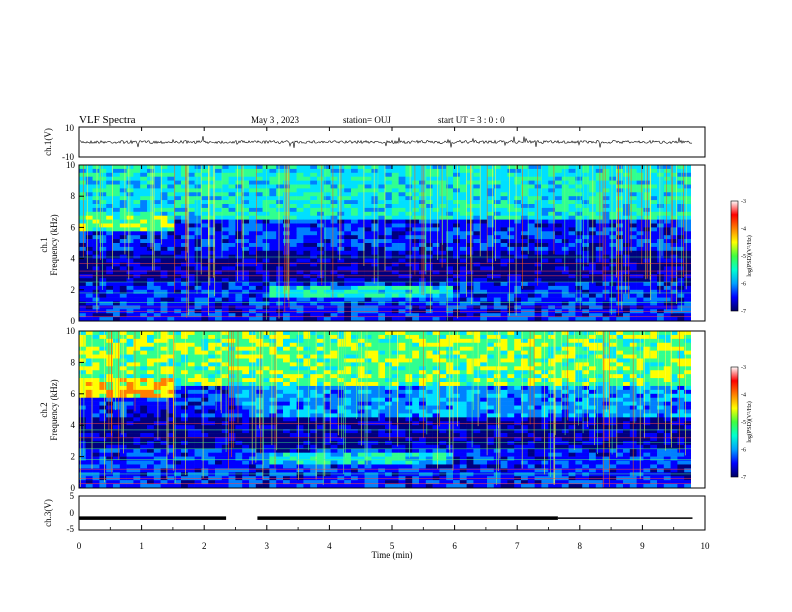 This screenshot has height=612, width=792. What do you see at coordinates (107, 120) in the screenshot?
I see `figure-title: VLF Spectra` at bounding box center [107, 120].